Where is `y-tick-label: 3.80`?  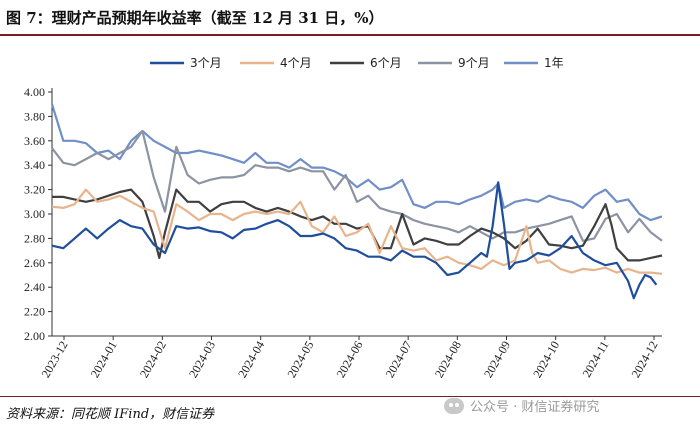
y-tick-label: 3.80 is located at coordinates (34, 116).